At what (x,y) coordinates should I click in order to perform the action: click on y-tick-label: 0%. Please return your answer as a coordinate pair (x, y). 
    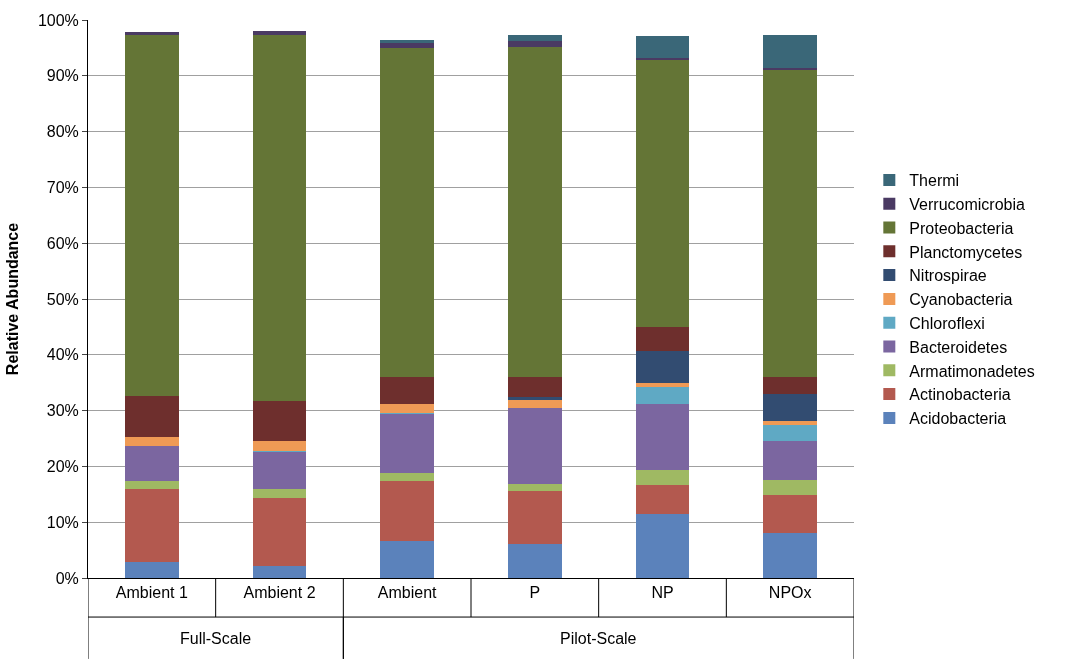
    Looking at the image, I should click on (67, 578).